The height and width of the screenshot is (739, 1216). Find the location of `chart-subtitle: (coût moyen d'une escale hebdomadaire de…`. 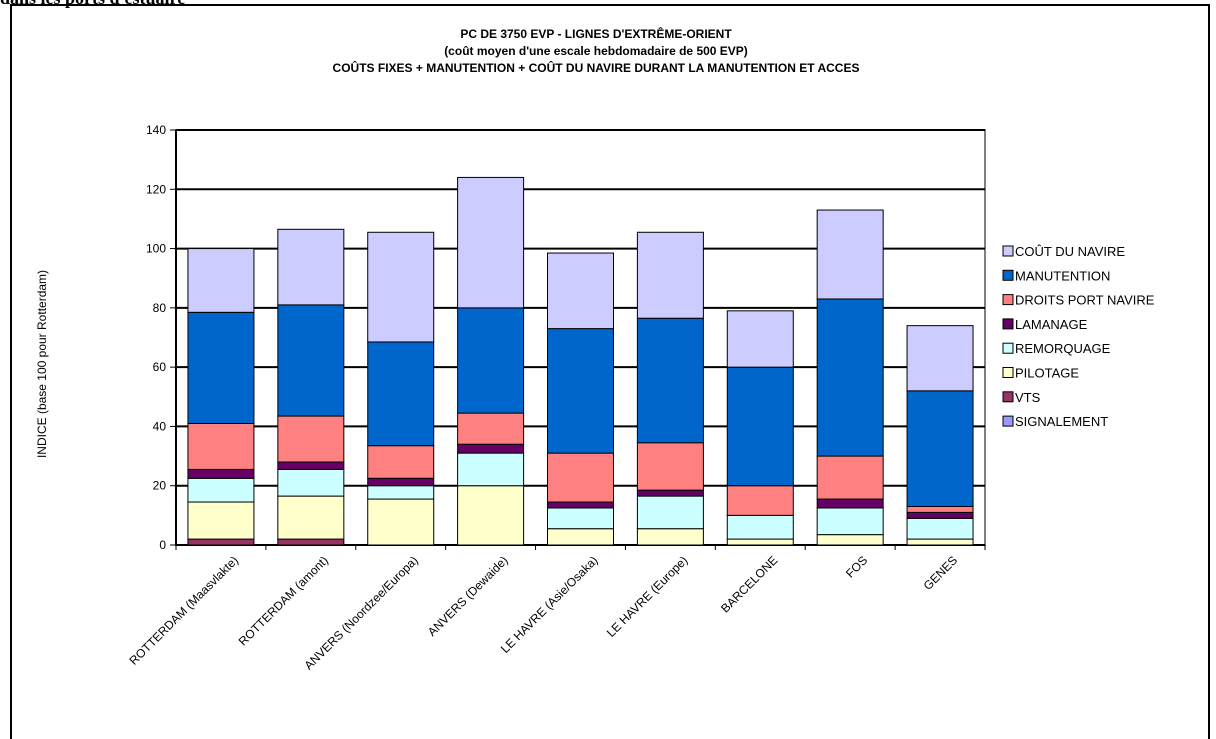

chart-subtitle: (coût moyen d'une escale hebdomadaire de… is located at coordinates (596, 51).